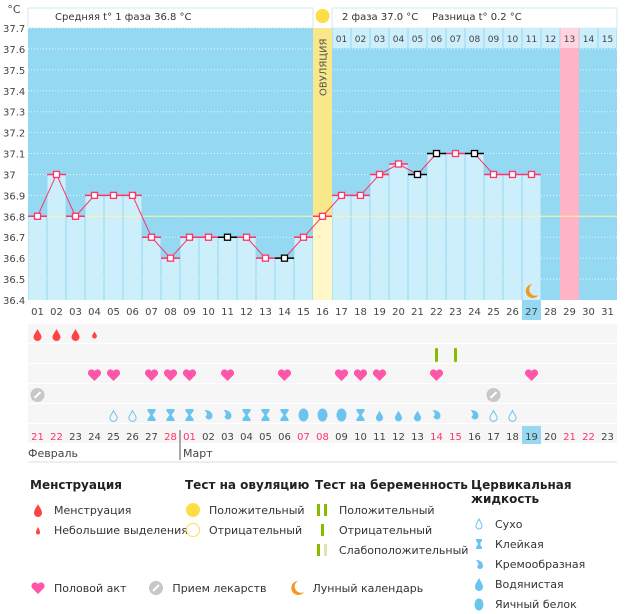 This screenshot has height=614, width=626. I want to click on date-label: 08, so click(322, 437).